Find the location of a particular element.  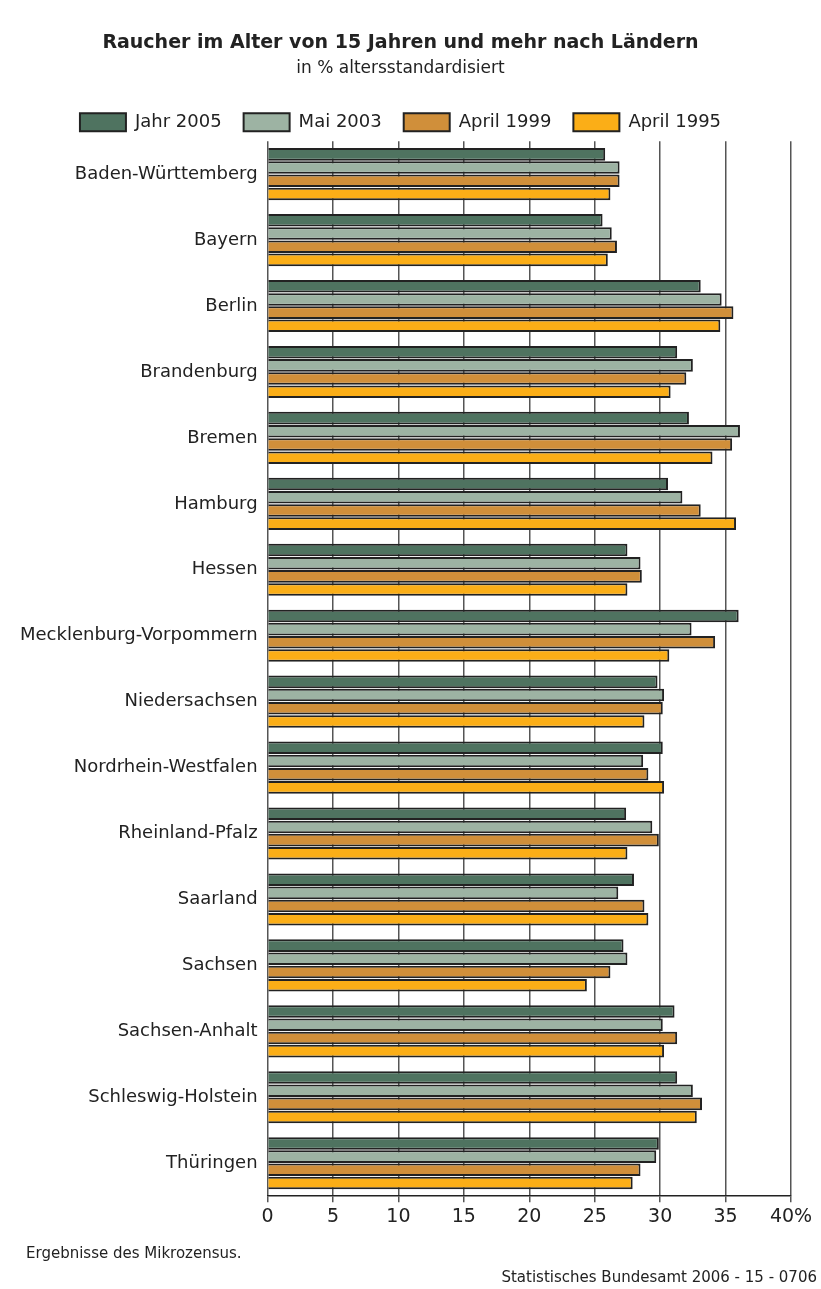

y-tick-label: Mecklenburg-Vorpommern is located at coordinates (138, 634).